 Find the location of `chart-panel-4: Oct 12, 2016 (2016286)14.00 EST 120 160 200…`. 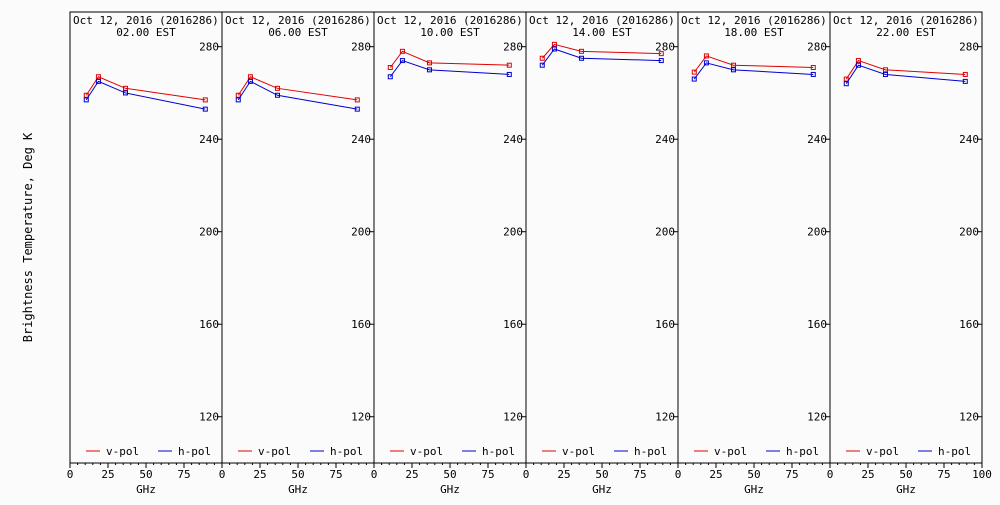

chart-panel-4: Oct 12, 2016 (2016286)14.00 EST 120 160 200… is located at coordinates (601, 253).